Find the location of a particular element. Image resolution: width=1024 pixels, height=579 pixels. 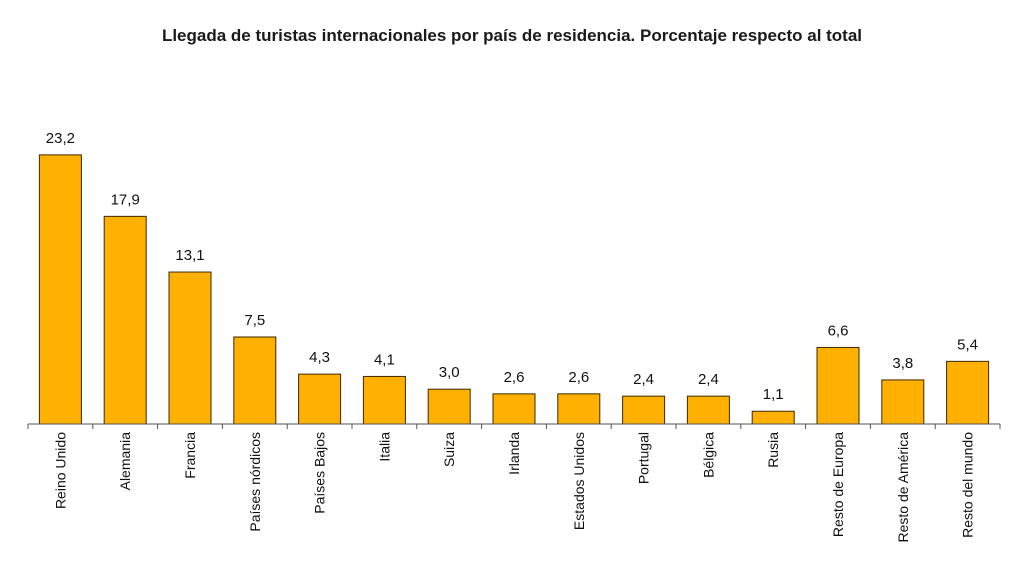

category-label-rusia: Rusia is located at coordinates (773, 450).